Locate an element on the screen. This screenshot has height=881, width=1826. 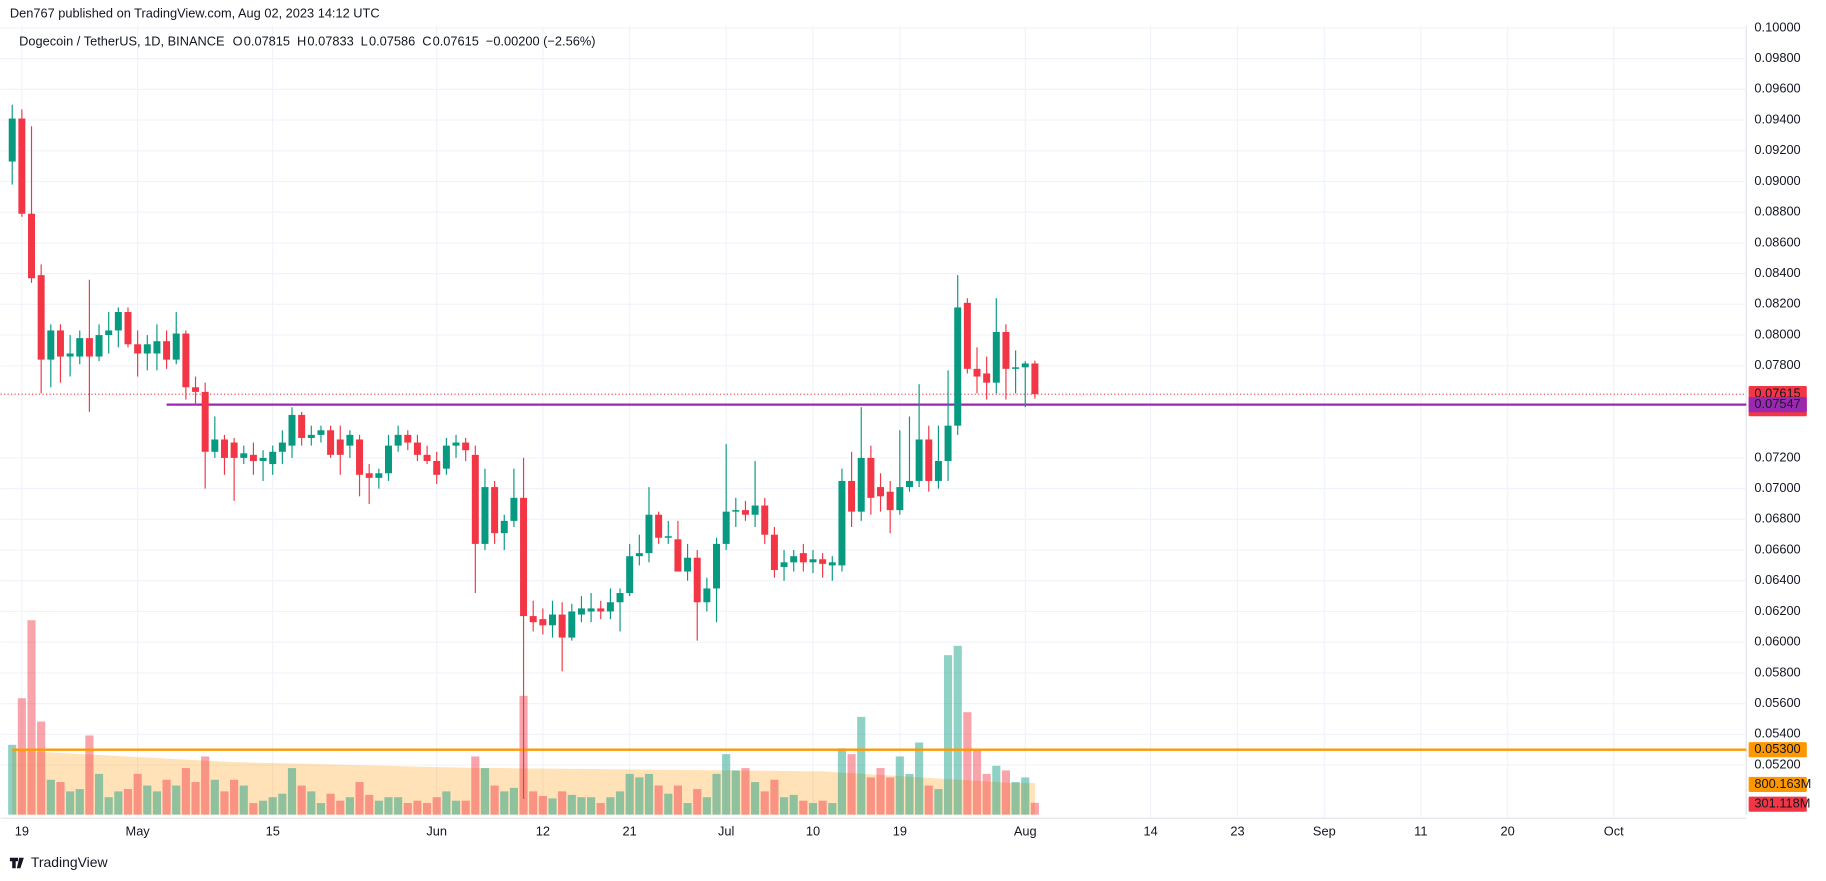
y-tick-label: 0.09000 is located at coordinates (1777, 180).